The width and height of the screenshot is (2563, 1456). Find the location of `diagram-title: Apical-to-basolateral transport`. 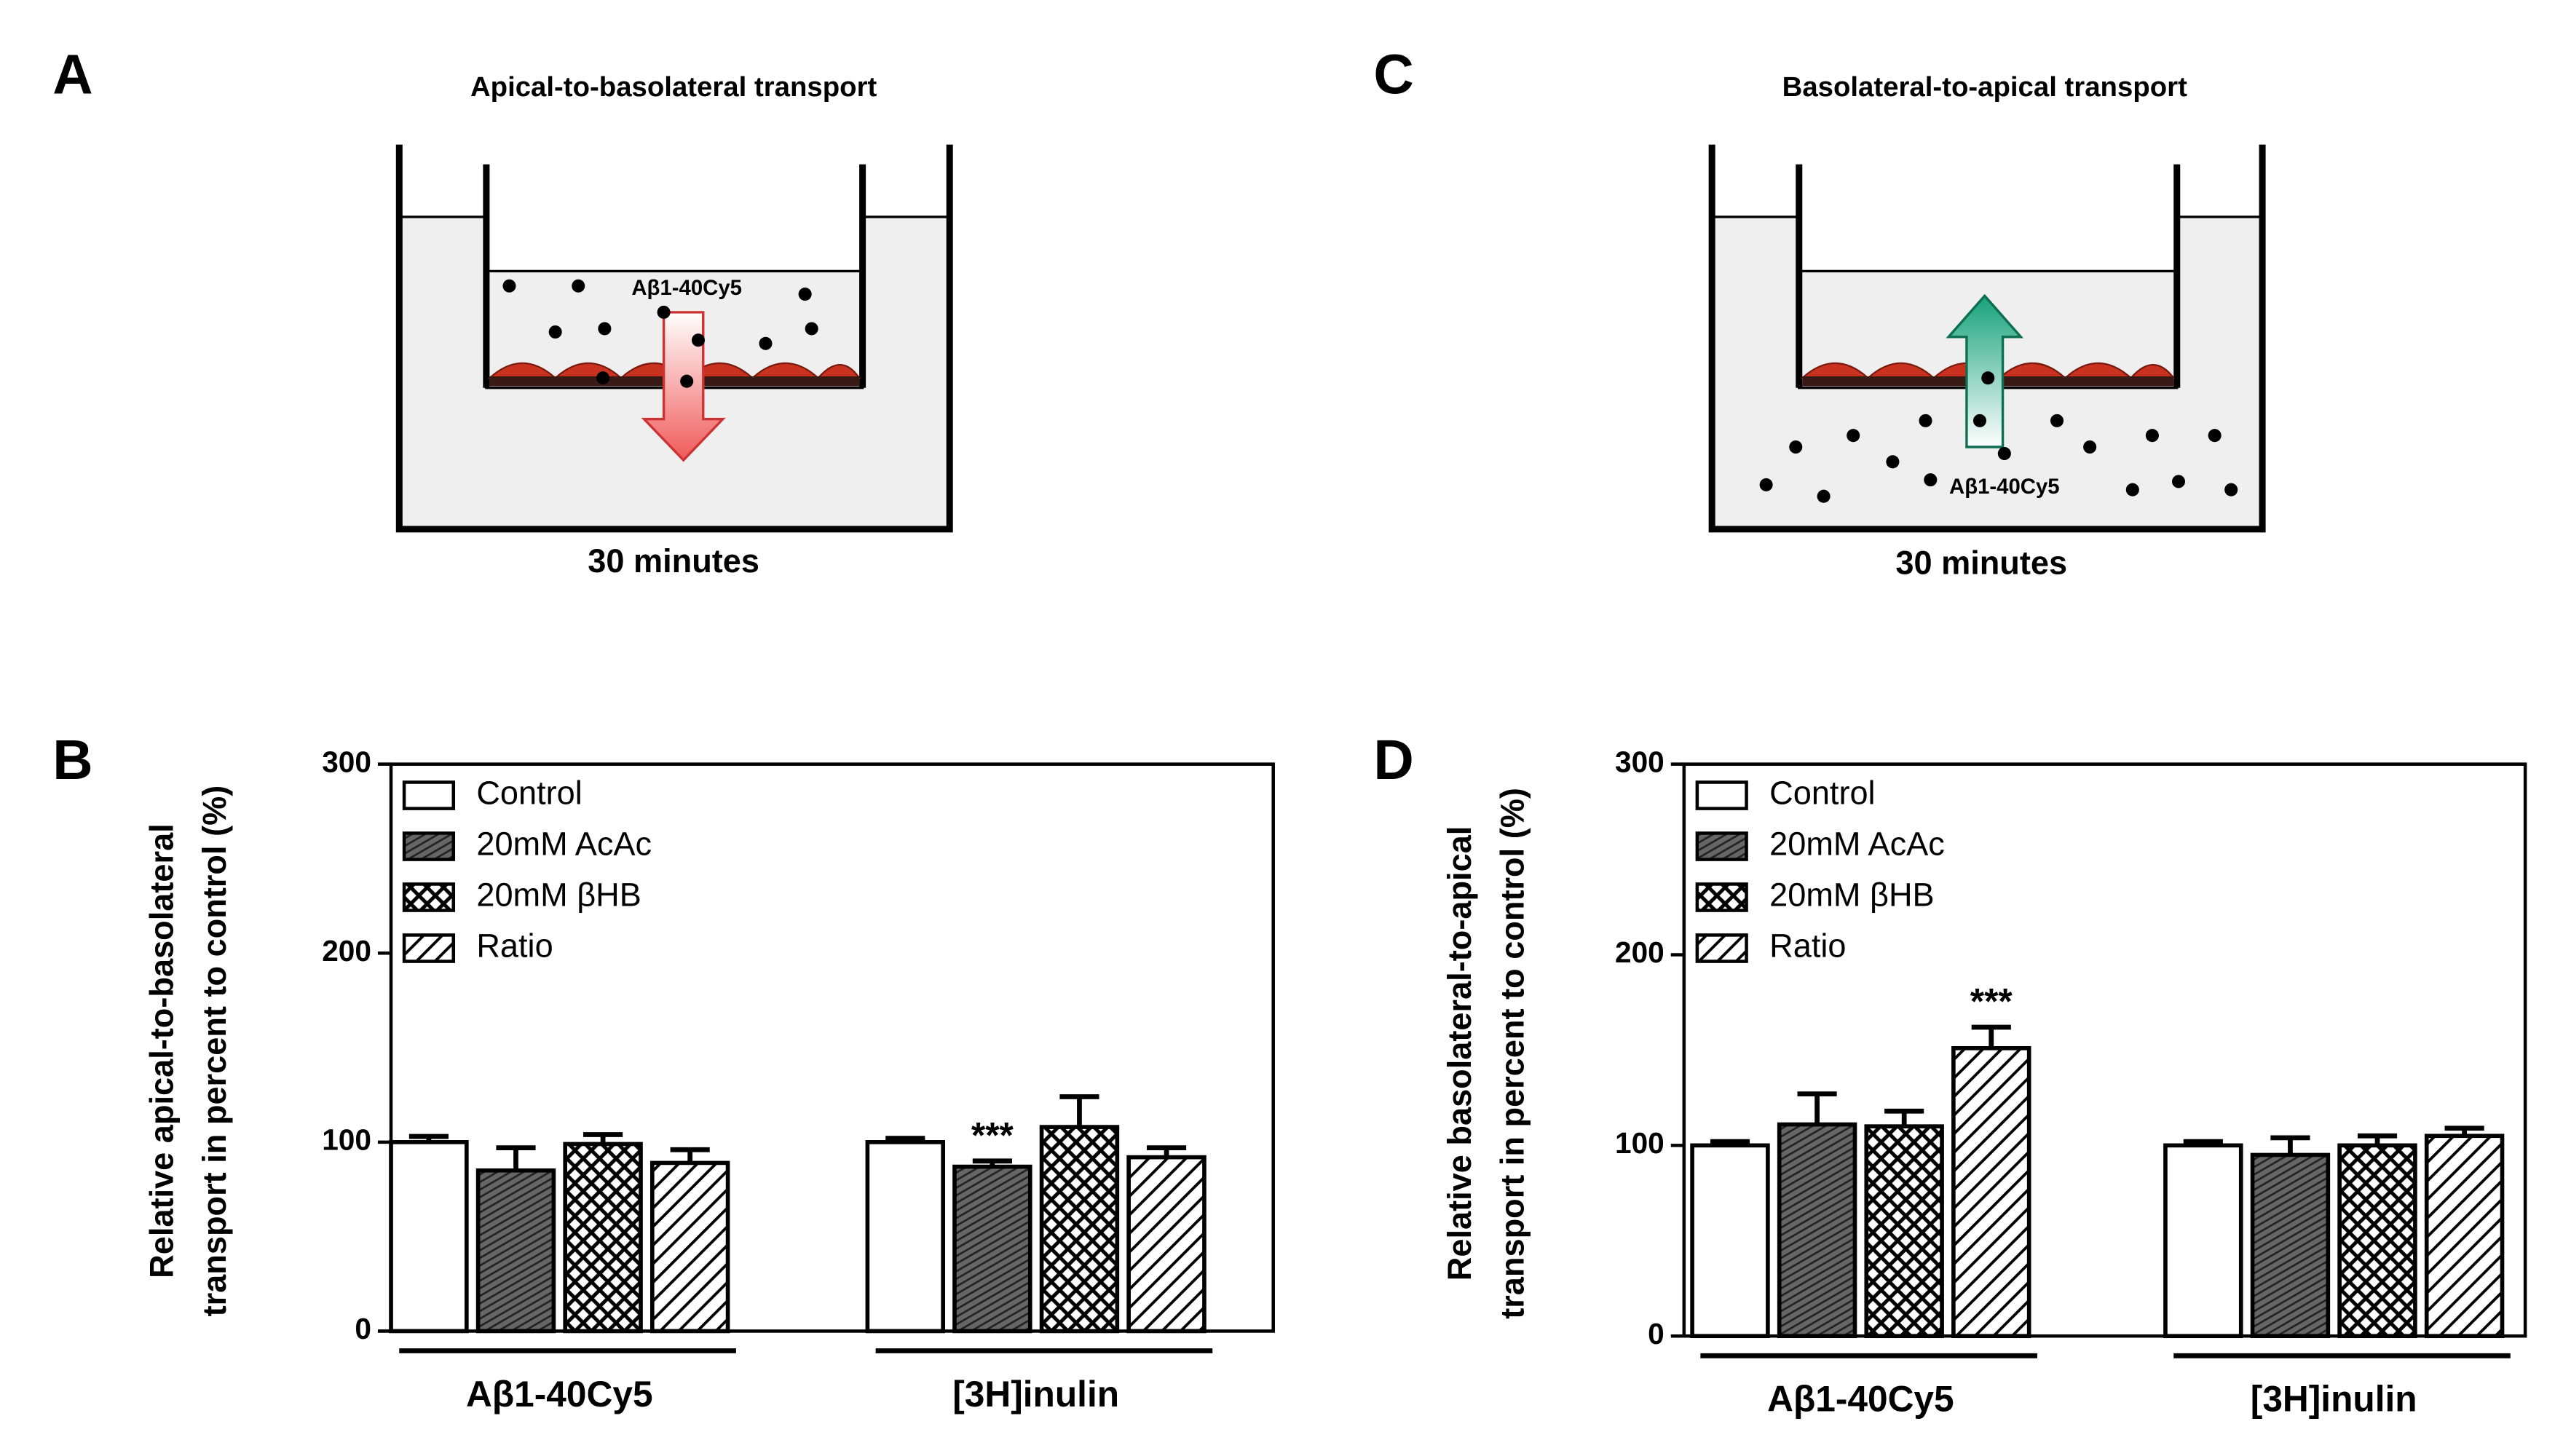

diagram-title: Apical-to-basolateral transport is located at coordinates (673, 87).